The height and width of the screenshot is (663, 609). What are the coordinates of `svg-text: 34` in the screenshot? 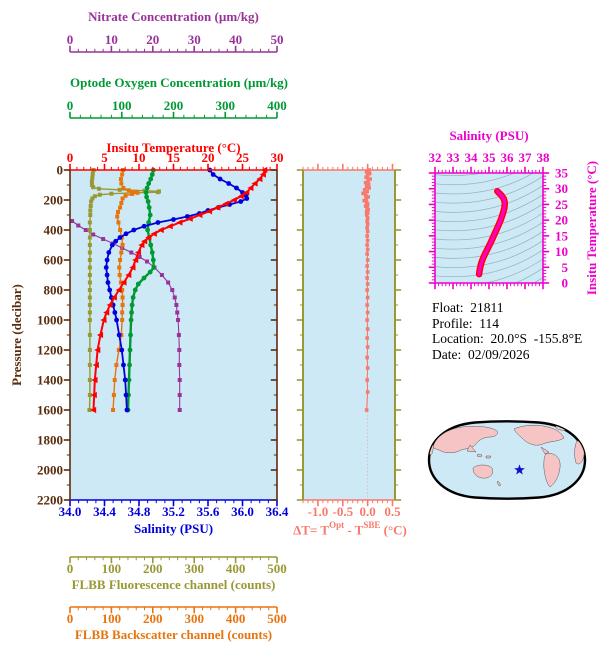 It's located at (472, 157).